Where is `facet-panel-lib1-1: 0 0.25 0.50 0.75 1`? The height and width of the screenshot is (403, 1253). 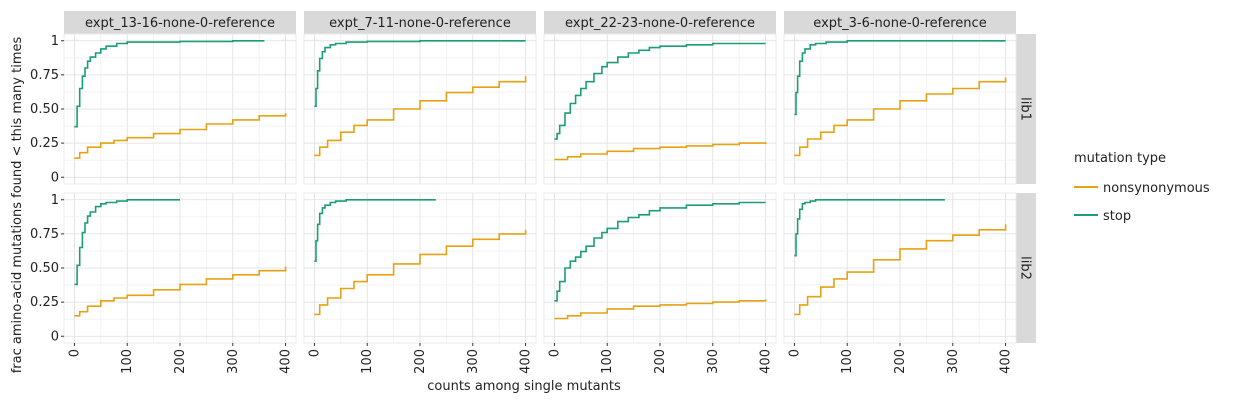
facet-panel-lib1-1: 0 0.25 0.50 0.75 1 is located at coordinates (163, 109).